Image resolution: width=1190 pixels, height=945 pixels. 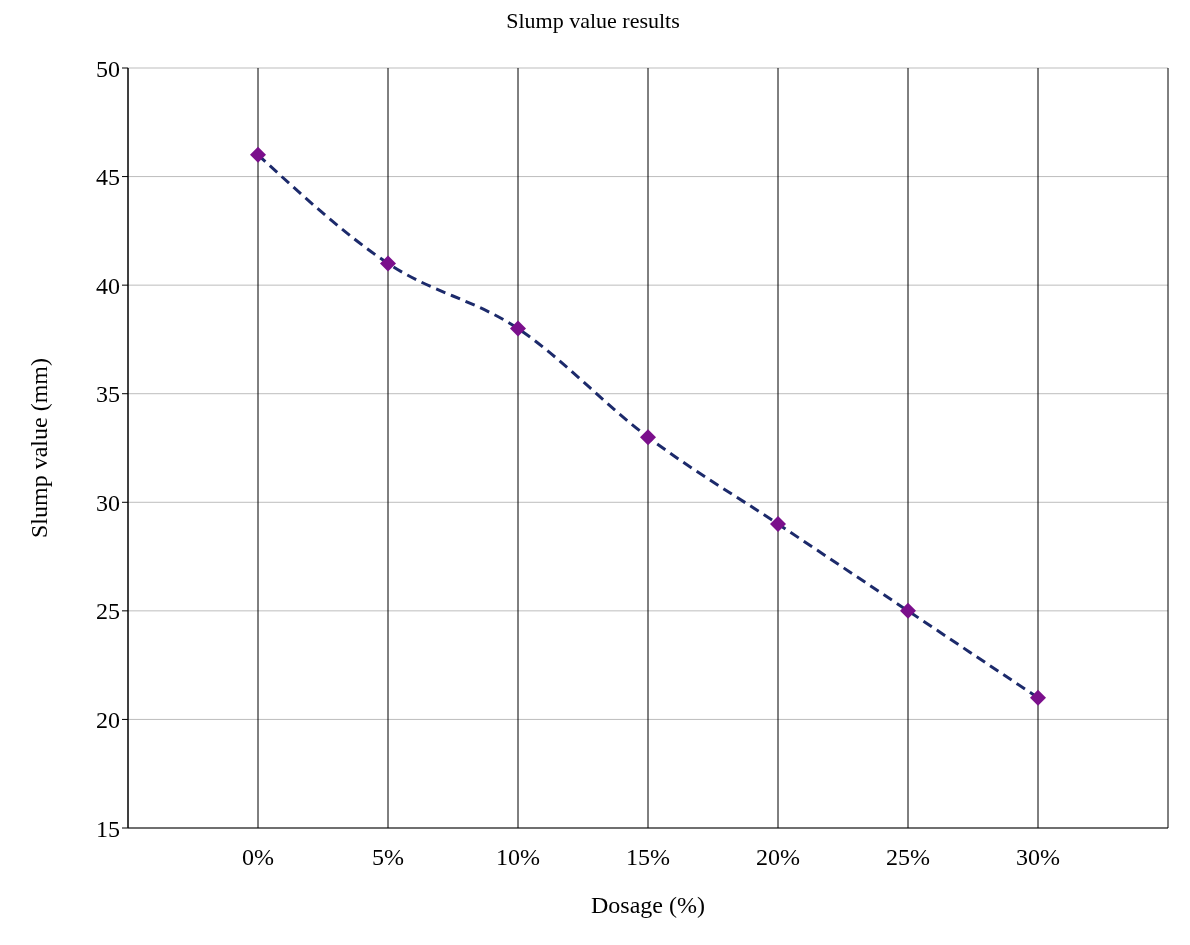 I want to click on y-tick-label: 40, so click(x=108, y=285).